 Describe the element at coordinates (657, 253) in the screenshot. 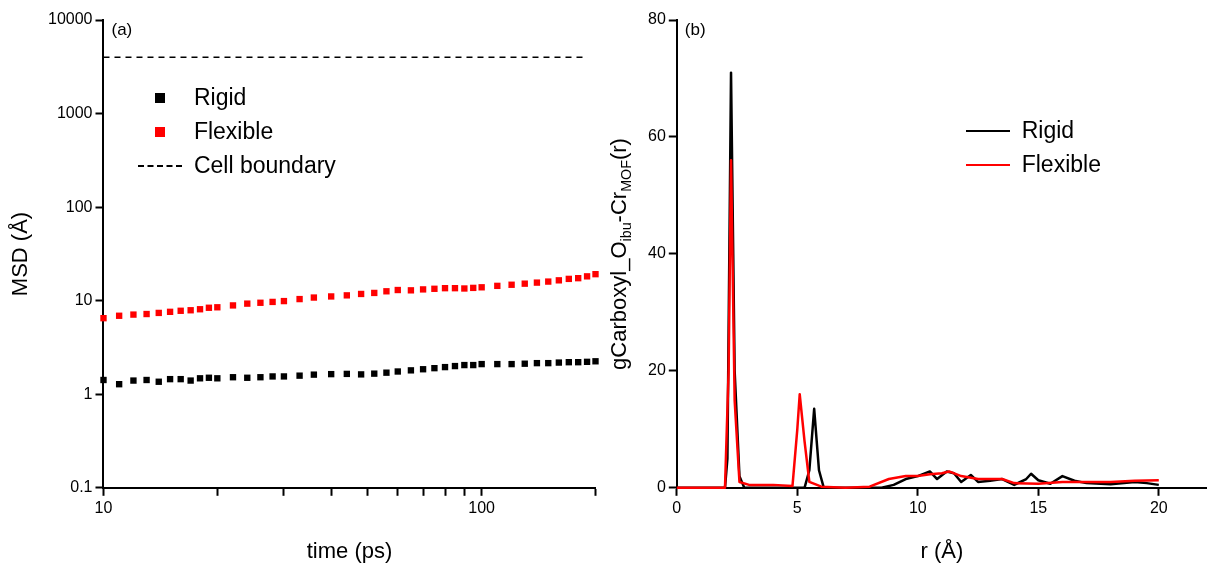

I see `y-tick-label: 40` at that location.